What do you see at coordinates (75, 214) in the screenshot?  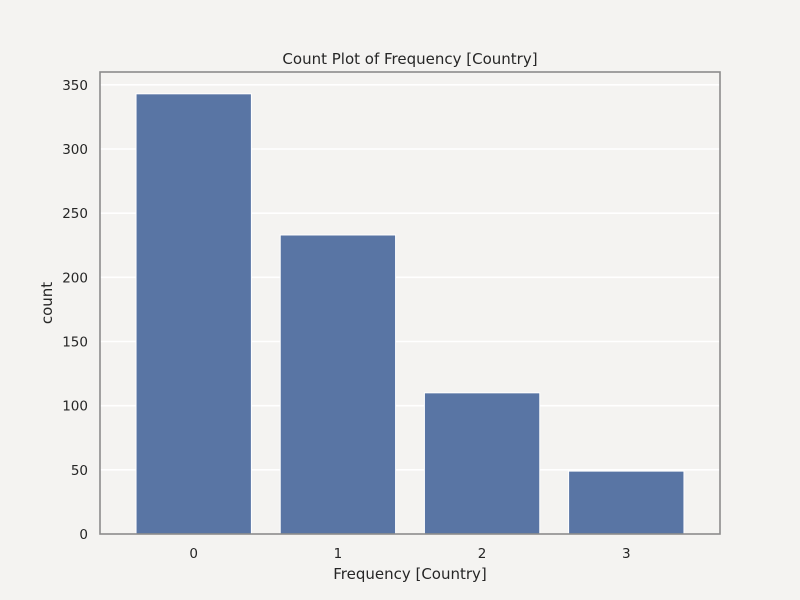 I see `y-tick-label: 250` at bounding box center [75, 214].